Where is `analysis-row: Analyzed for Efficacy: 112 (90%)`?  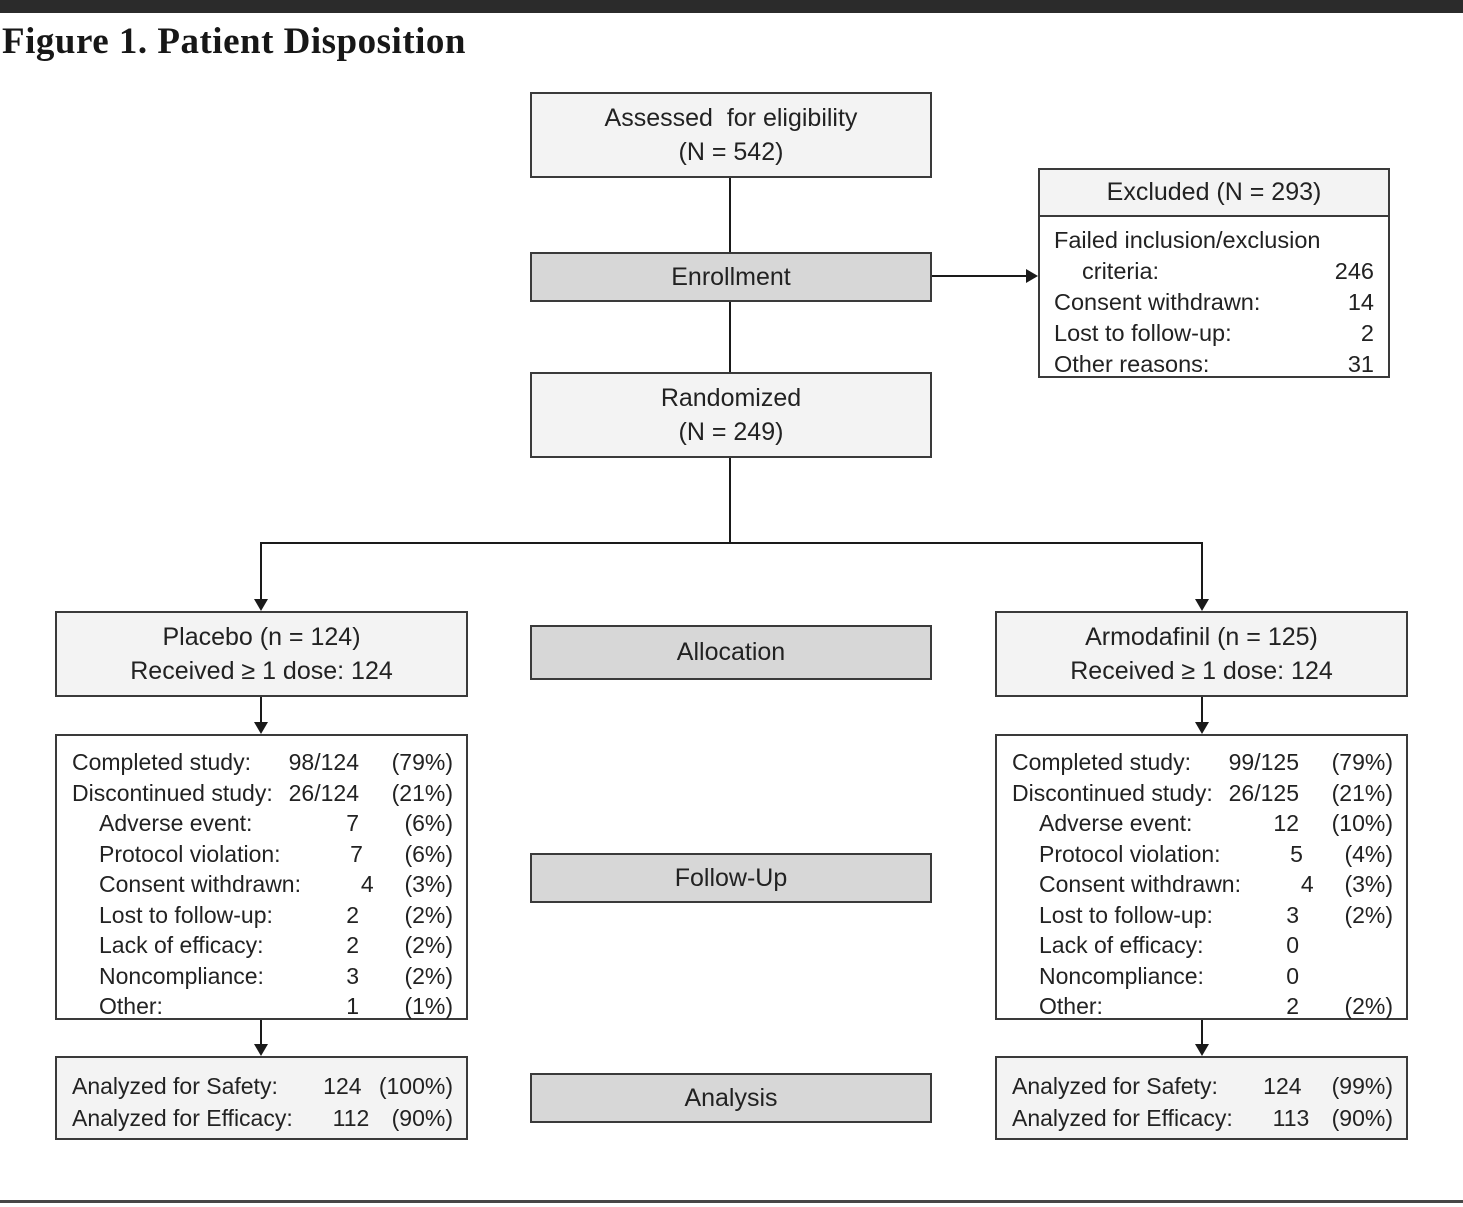
analysis-row: Analyzed for Efficacy: 112 (90%) is located at coordinates (262, 1118).